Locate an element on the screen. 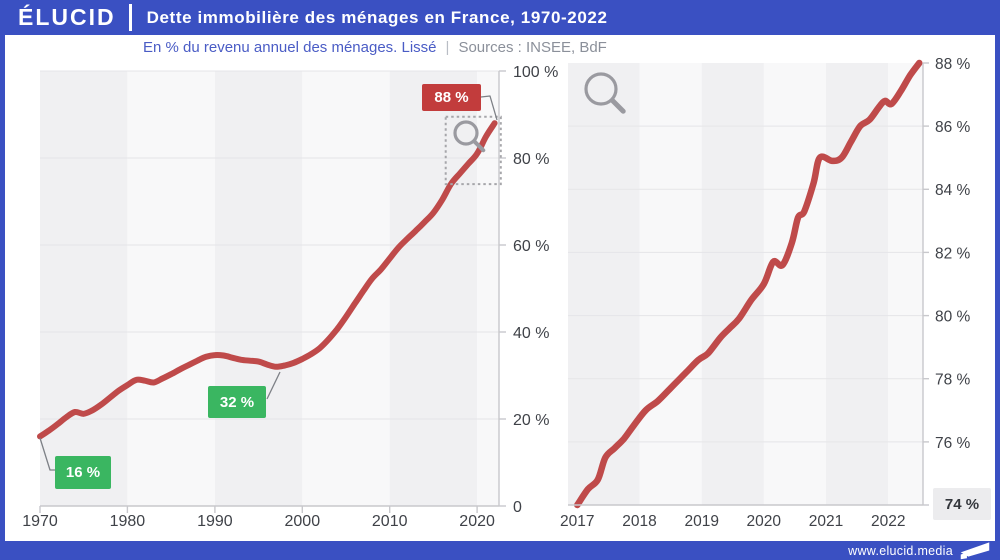  zoom-region-box is located at coordinates (473, 150).